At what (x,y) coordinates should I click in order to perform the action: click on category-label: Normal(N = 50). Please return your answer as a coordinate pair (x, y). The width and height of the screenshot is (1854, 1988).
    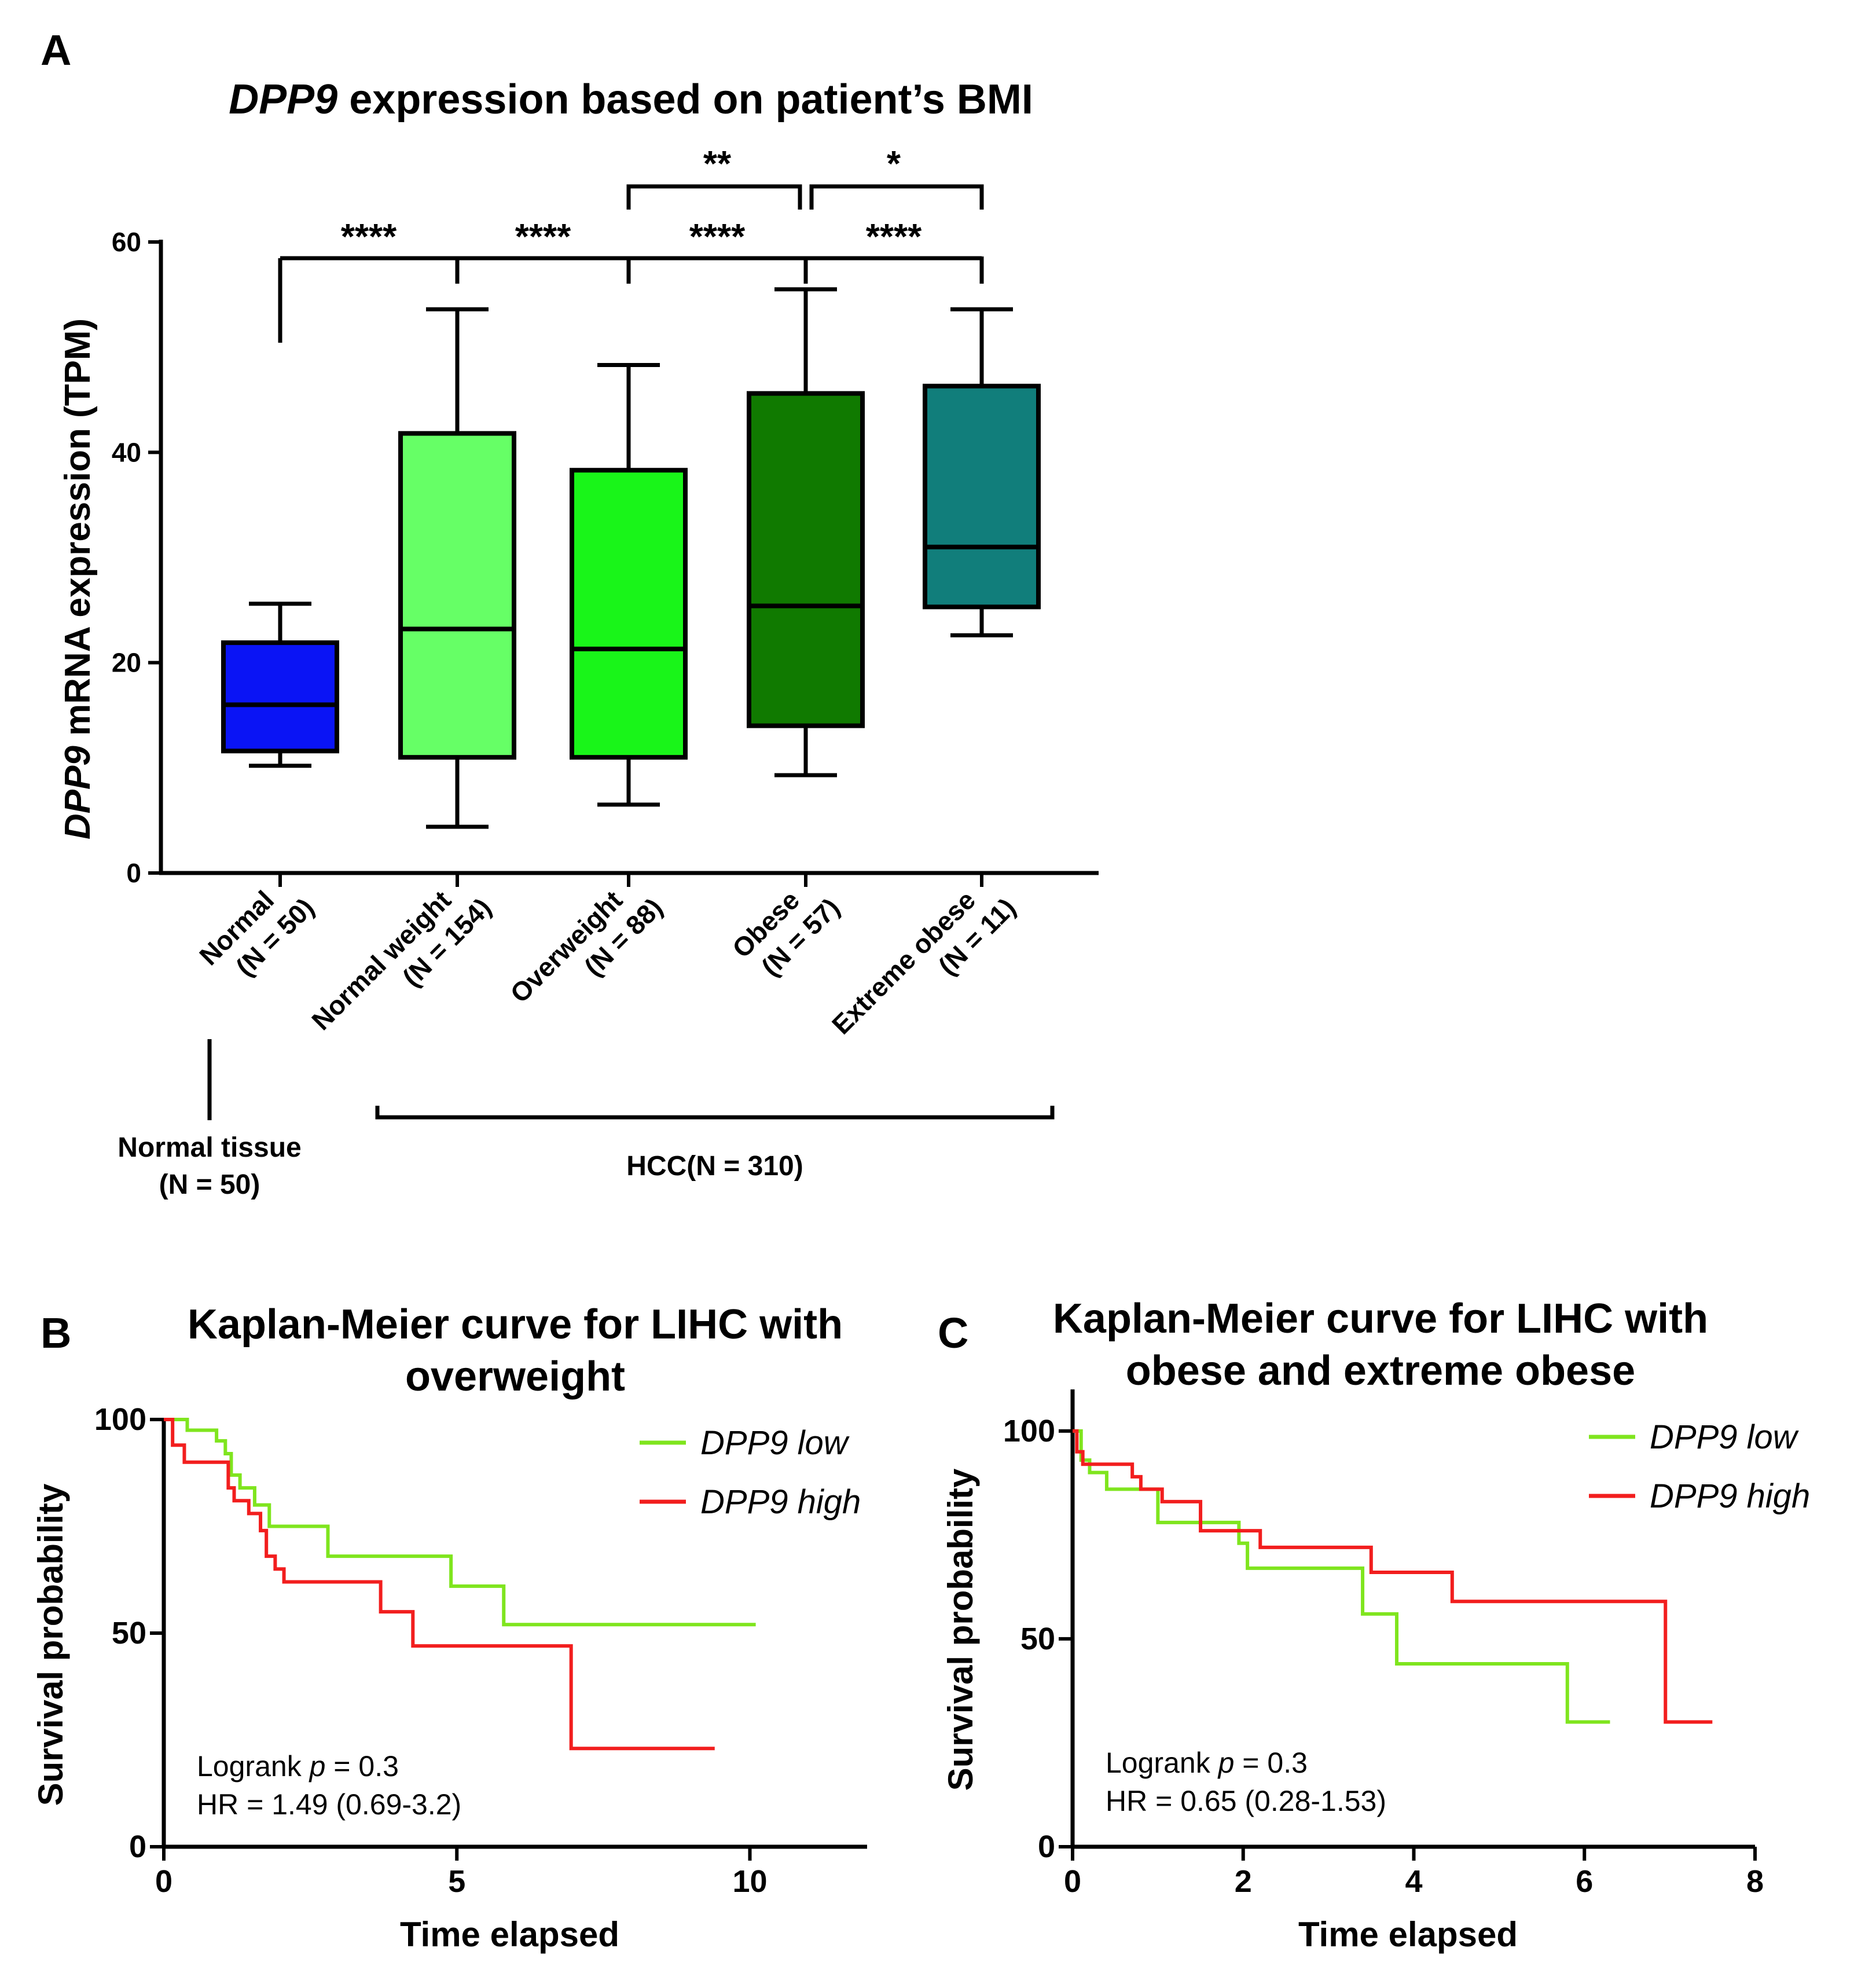
    Looking at the image, I should click on (256, 934).